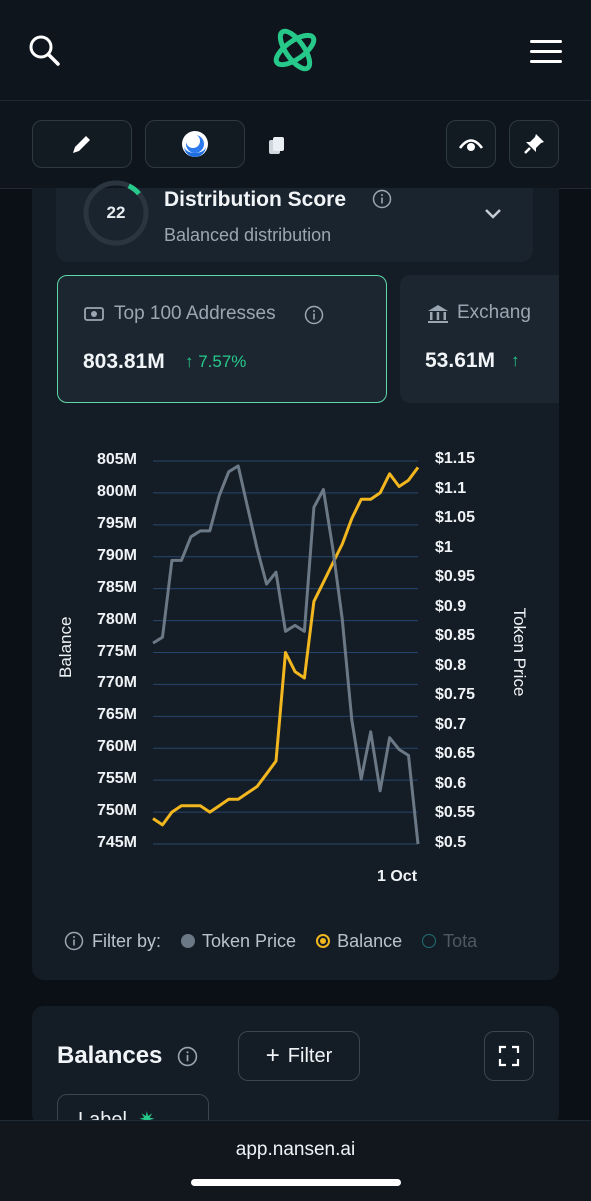 The width and height of the screenshot is (591, 1201). I want to click on top-navigation-bar, so click(295, 50).